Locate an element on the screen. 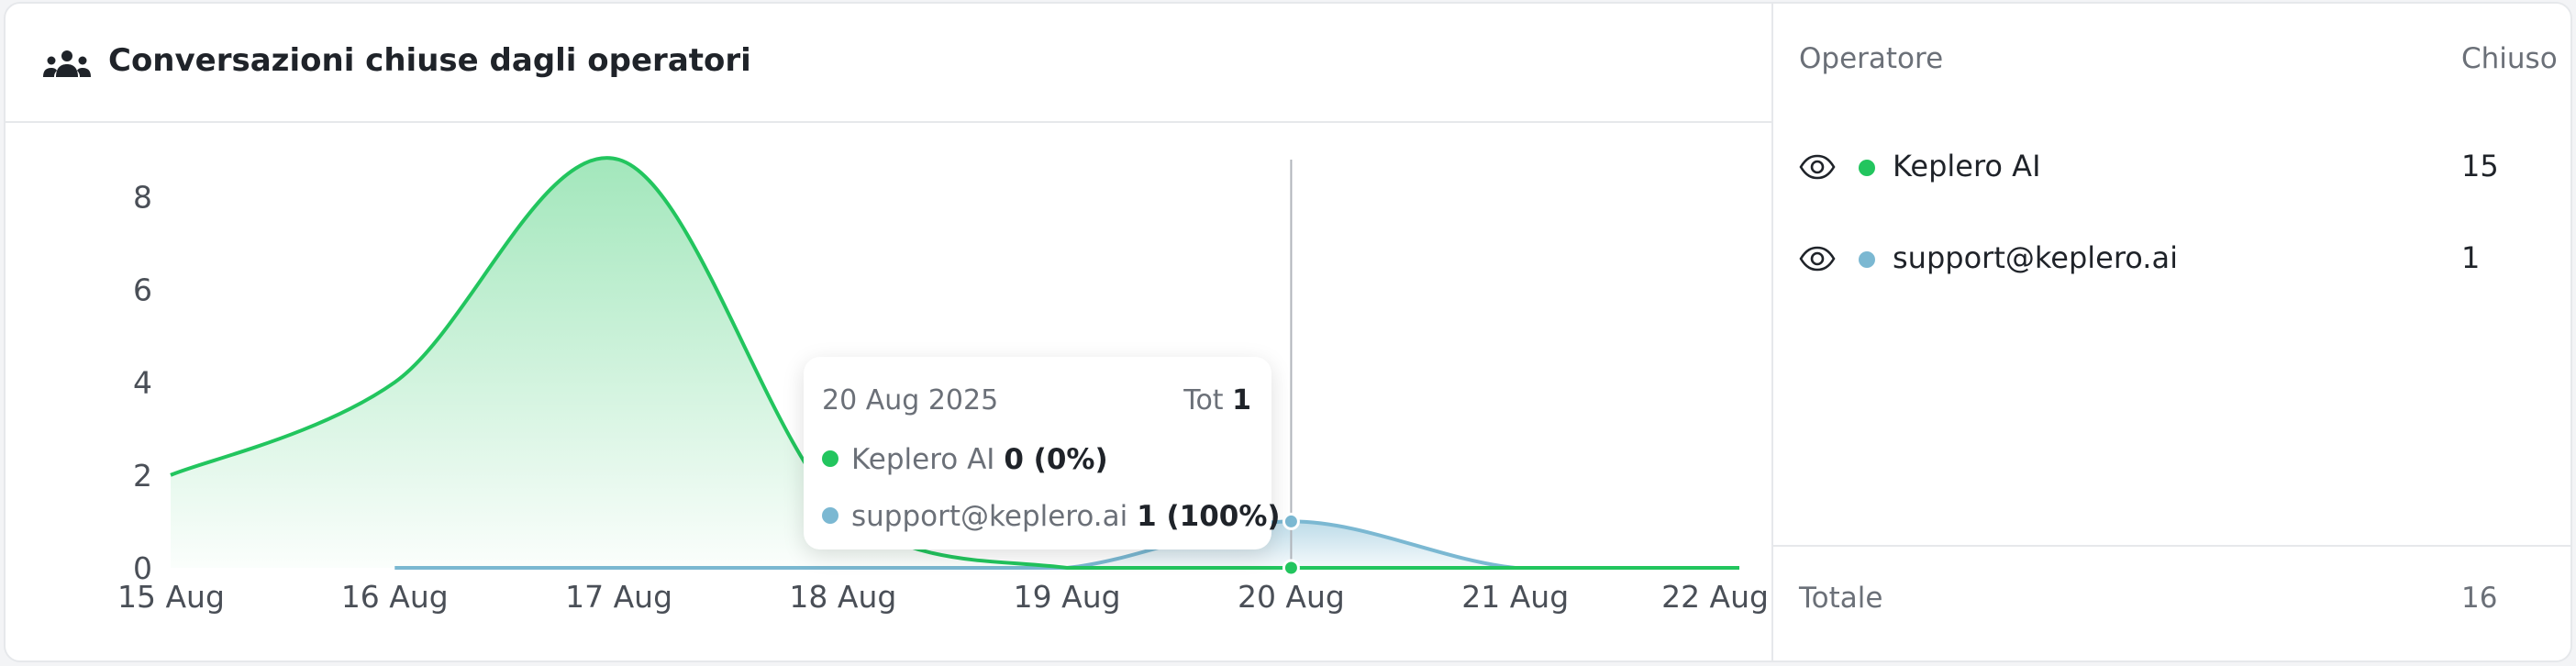  y-tick-label: 4 is located at coordinates (142, 383).